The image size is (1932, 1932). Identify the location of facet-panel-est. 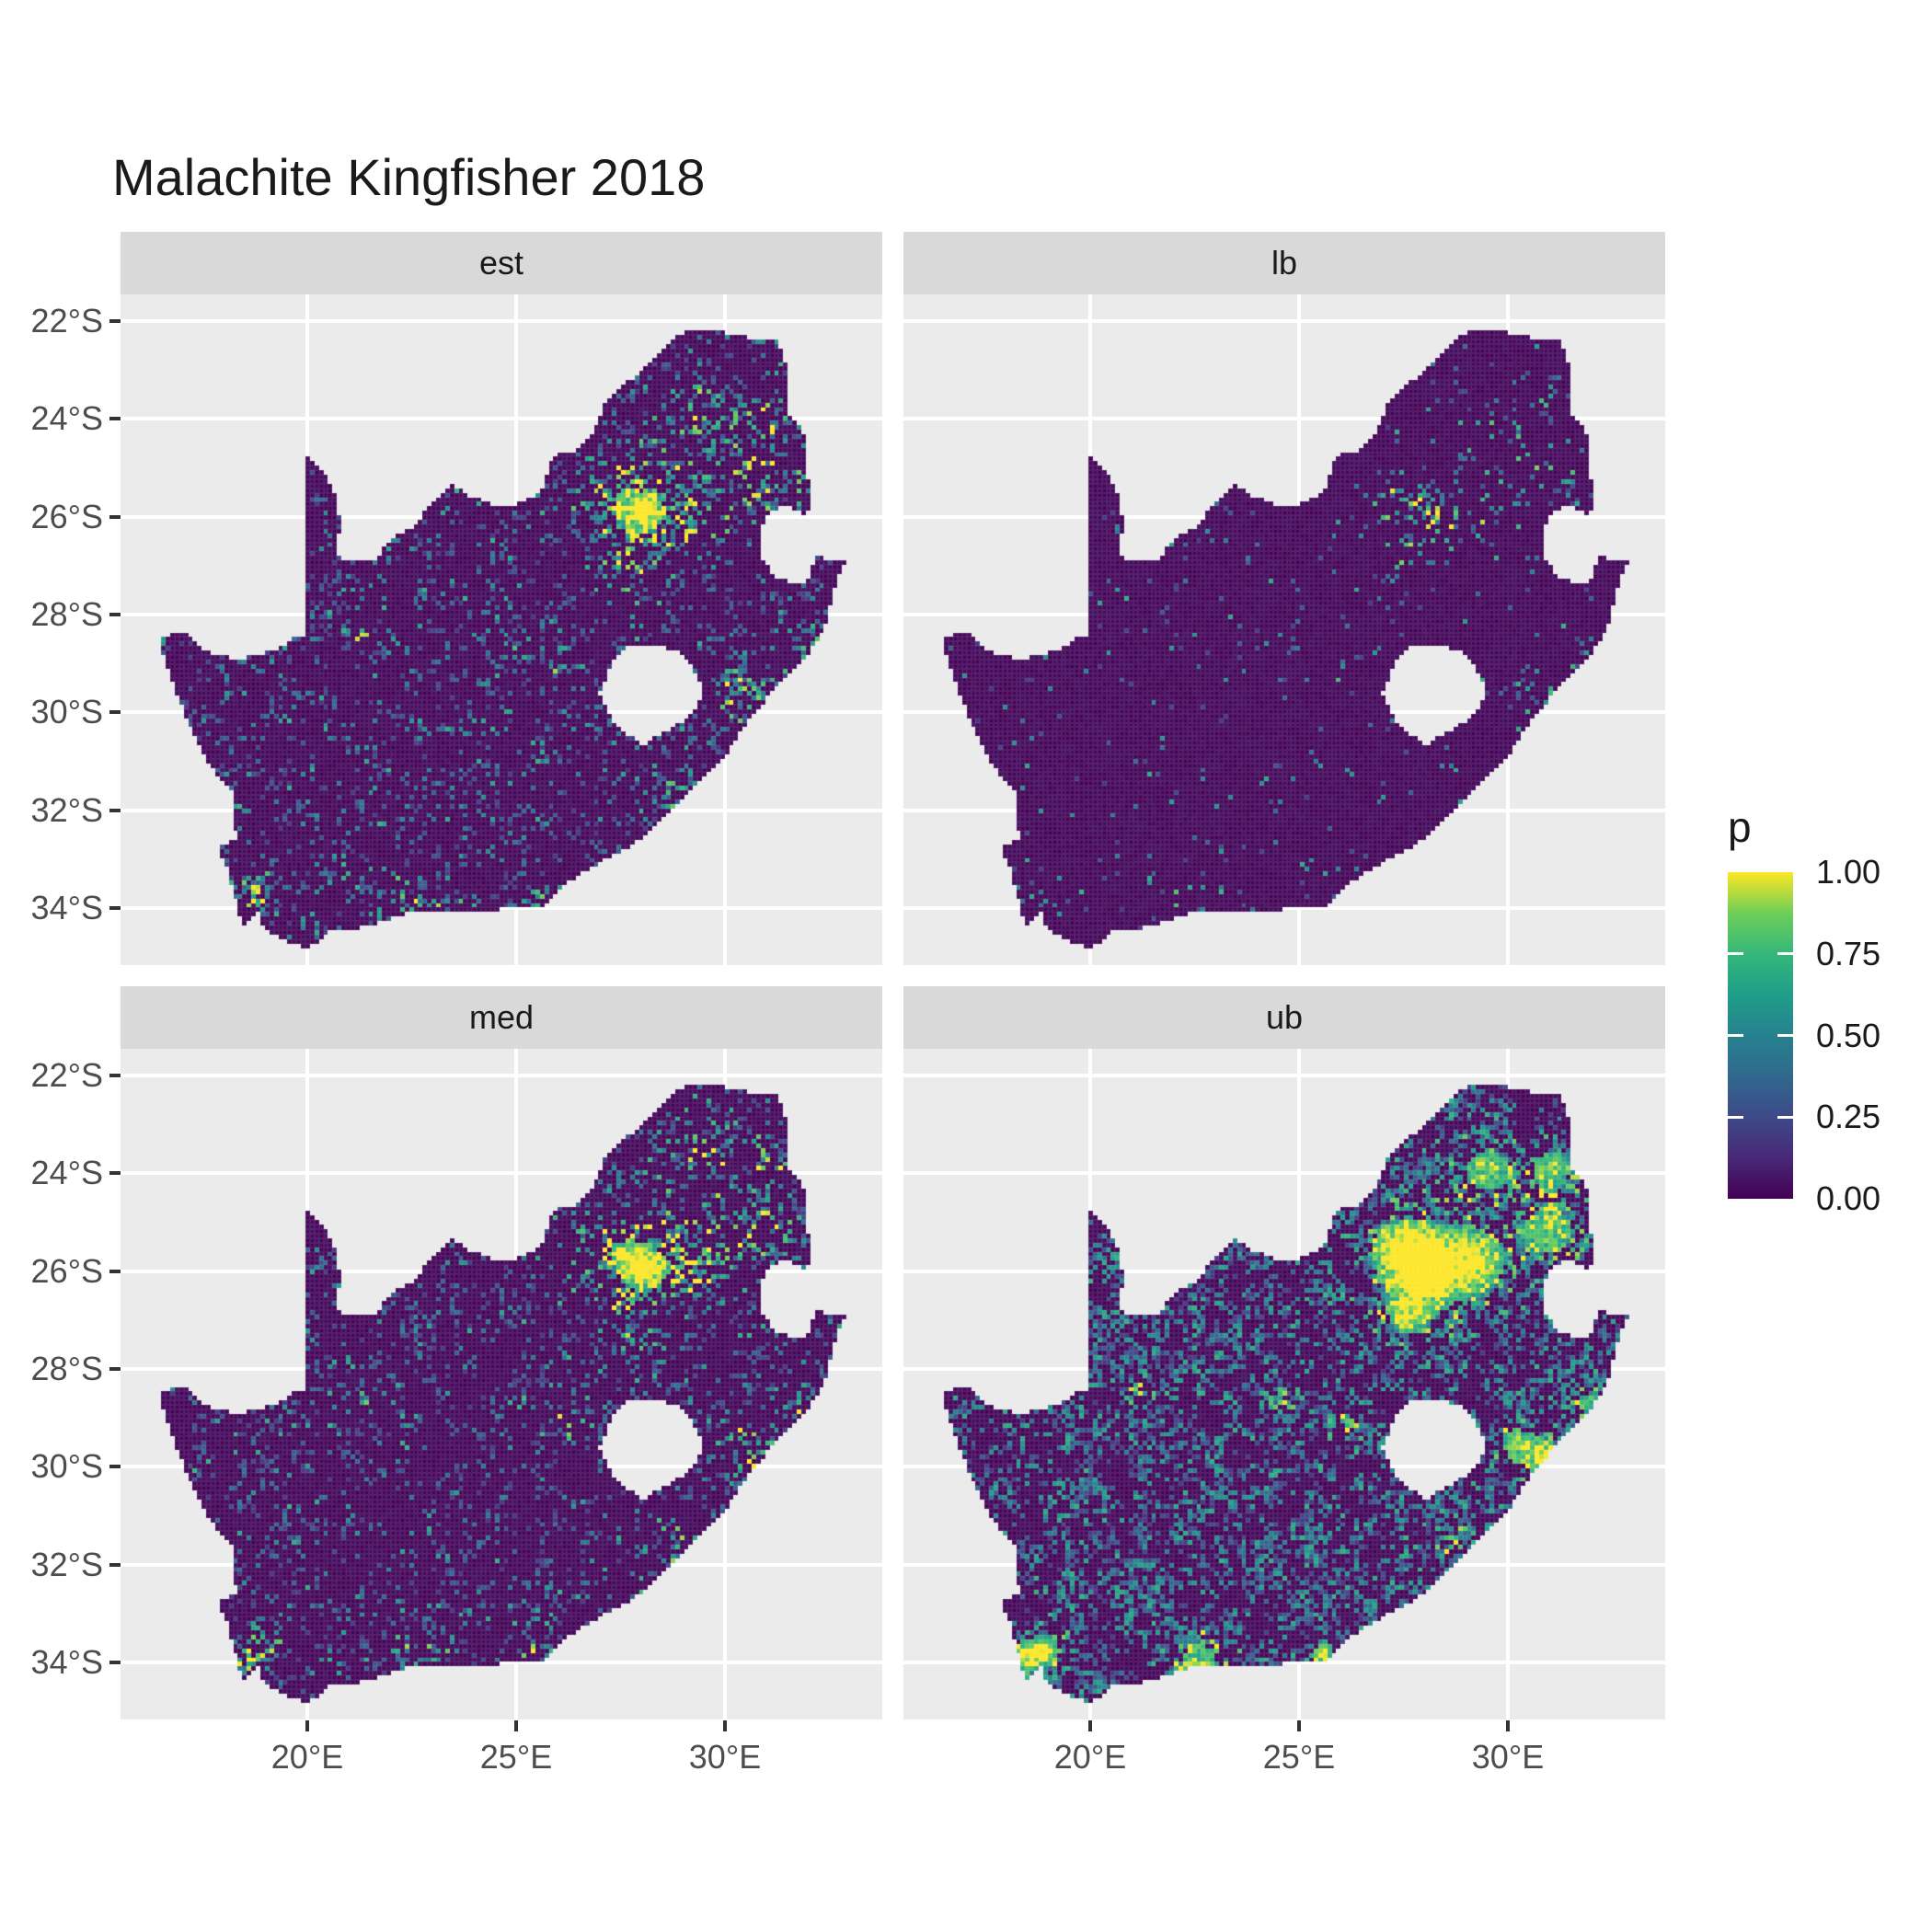
(501, 629).